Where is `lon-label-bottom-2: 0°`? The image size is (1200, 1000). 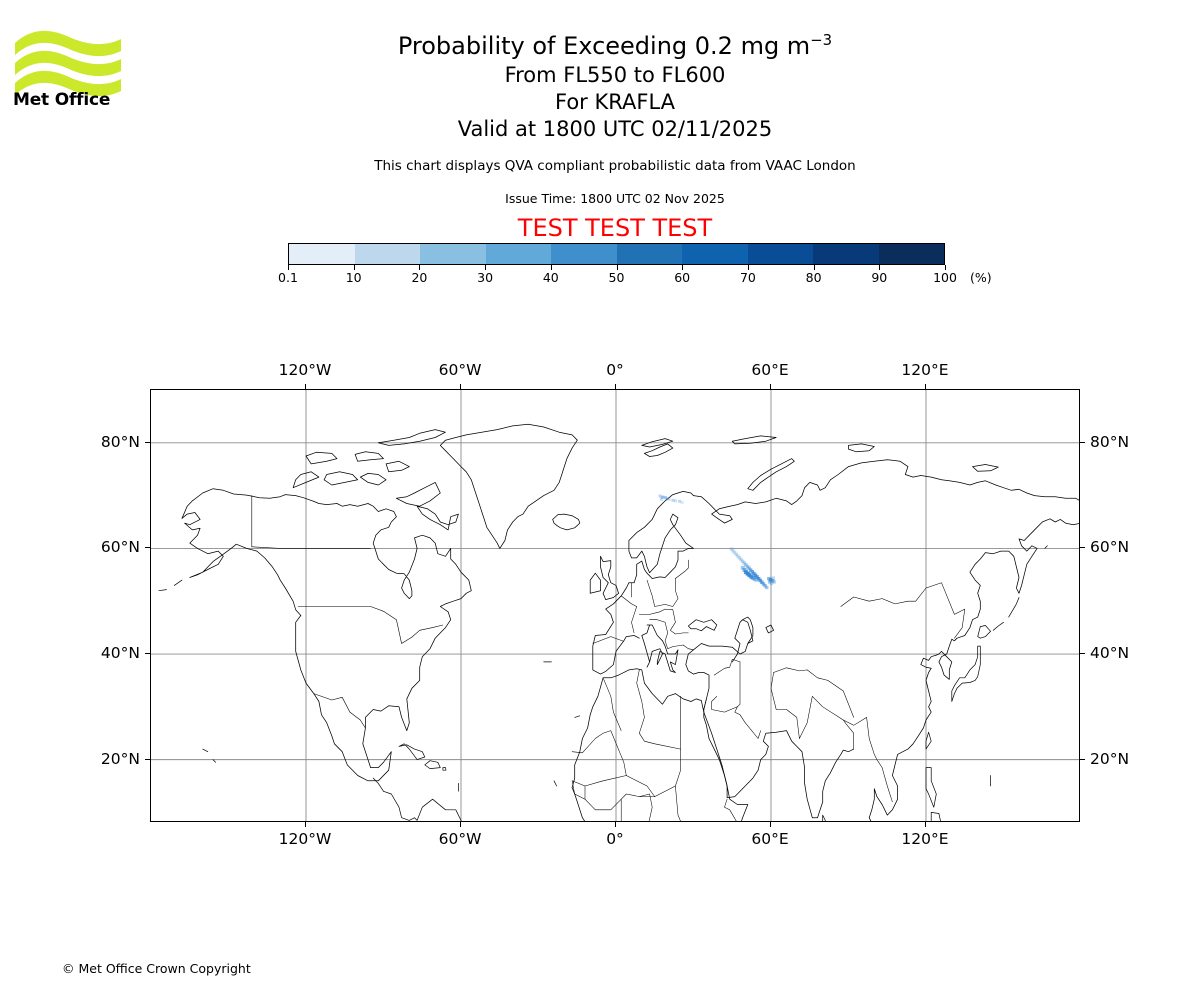 lon-label-bottom-2: 0° is located at coordinates (615, 839).